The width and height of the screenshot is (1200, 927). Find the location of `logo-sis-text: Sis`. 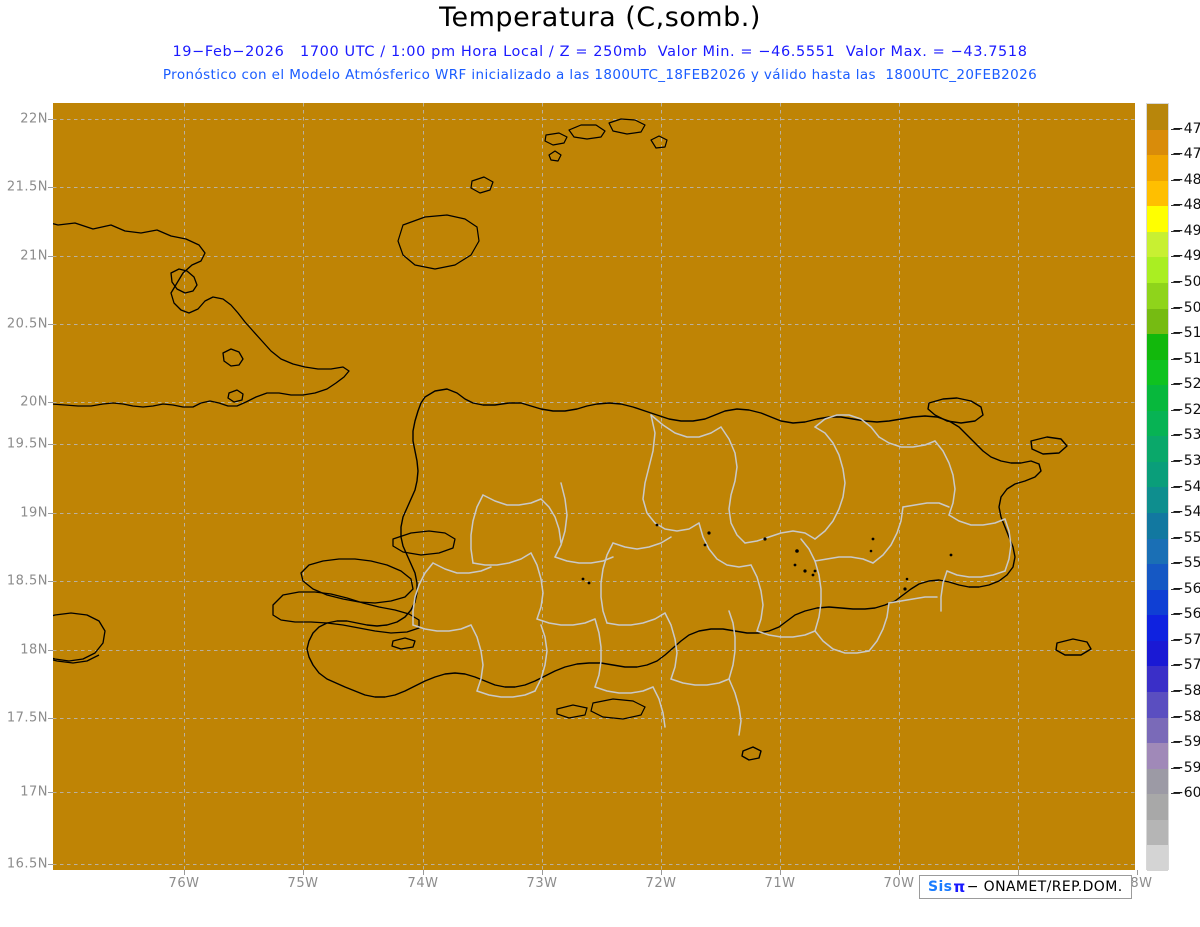

logo-sis-text: Sis is located at coordinates (940, 887).